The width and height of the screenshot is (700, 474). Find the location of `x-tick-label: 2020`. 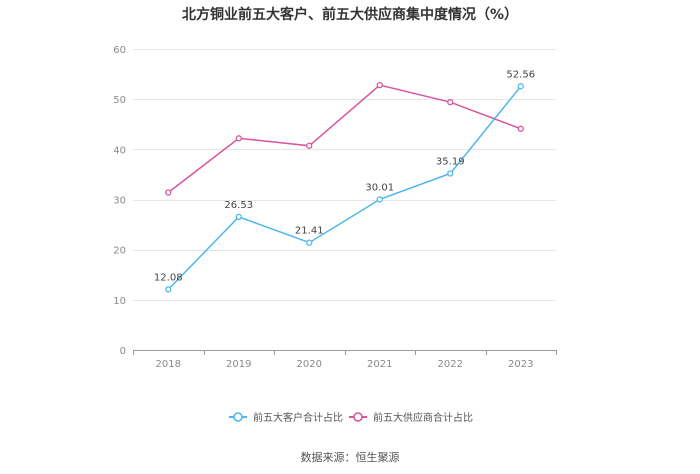

x-tick-label: 2020 is located at coordinates (309, 364).